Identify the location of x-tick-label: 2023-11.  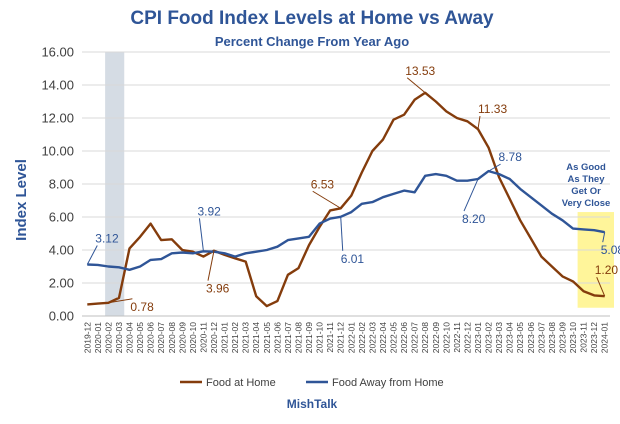
(584, 337).